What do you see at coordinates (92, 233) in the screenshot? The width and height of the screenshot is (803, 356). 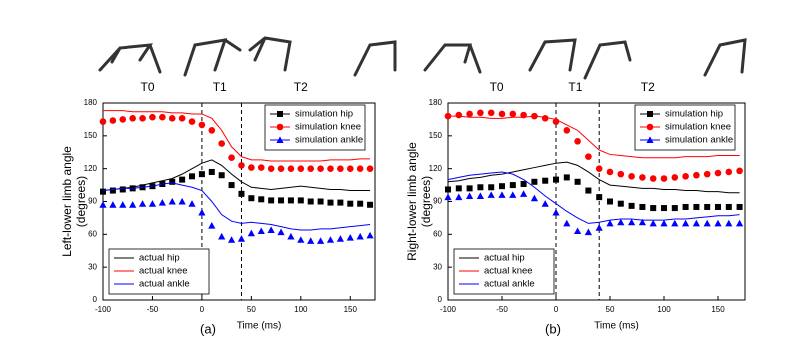 I see `y-tick-label: 60` at bounding box center [92, 233].